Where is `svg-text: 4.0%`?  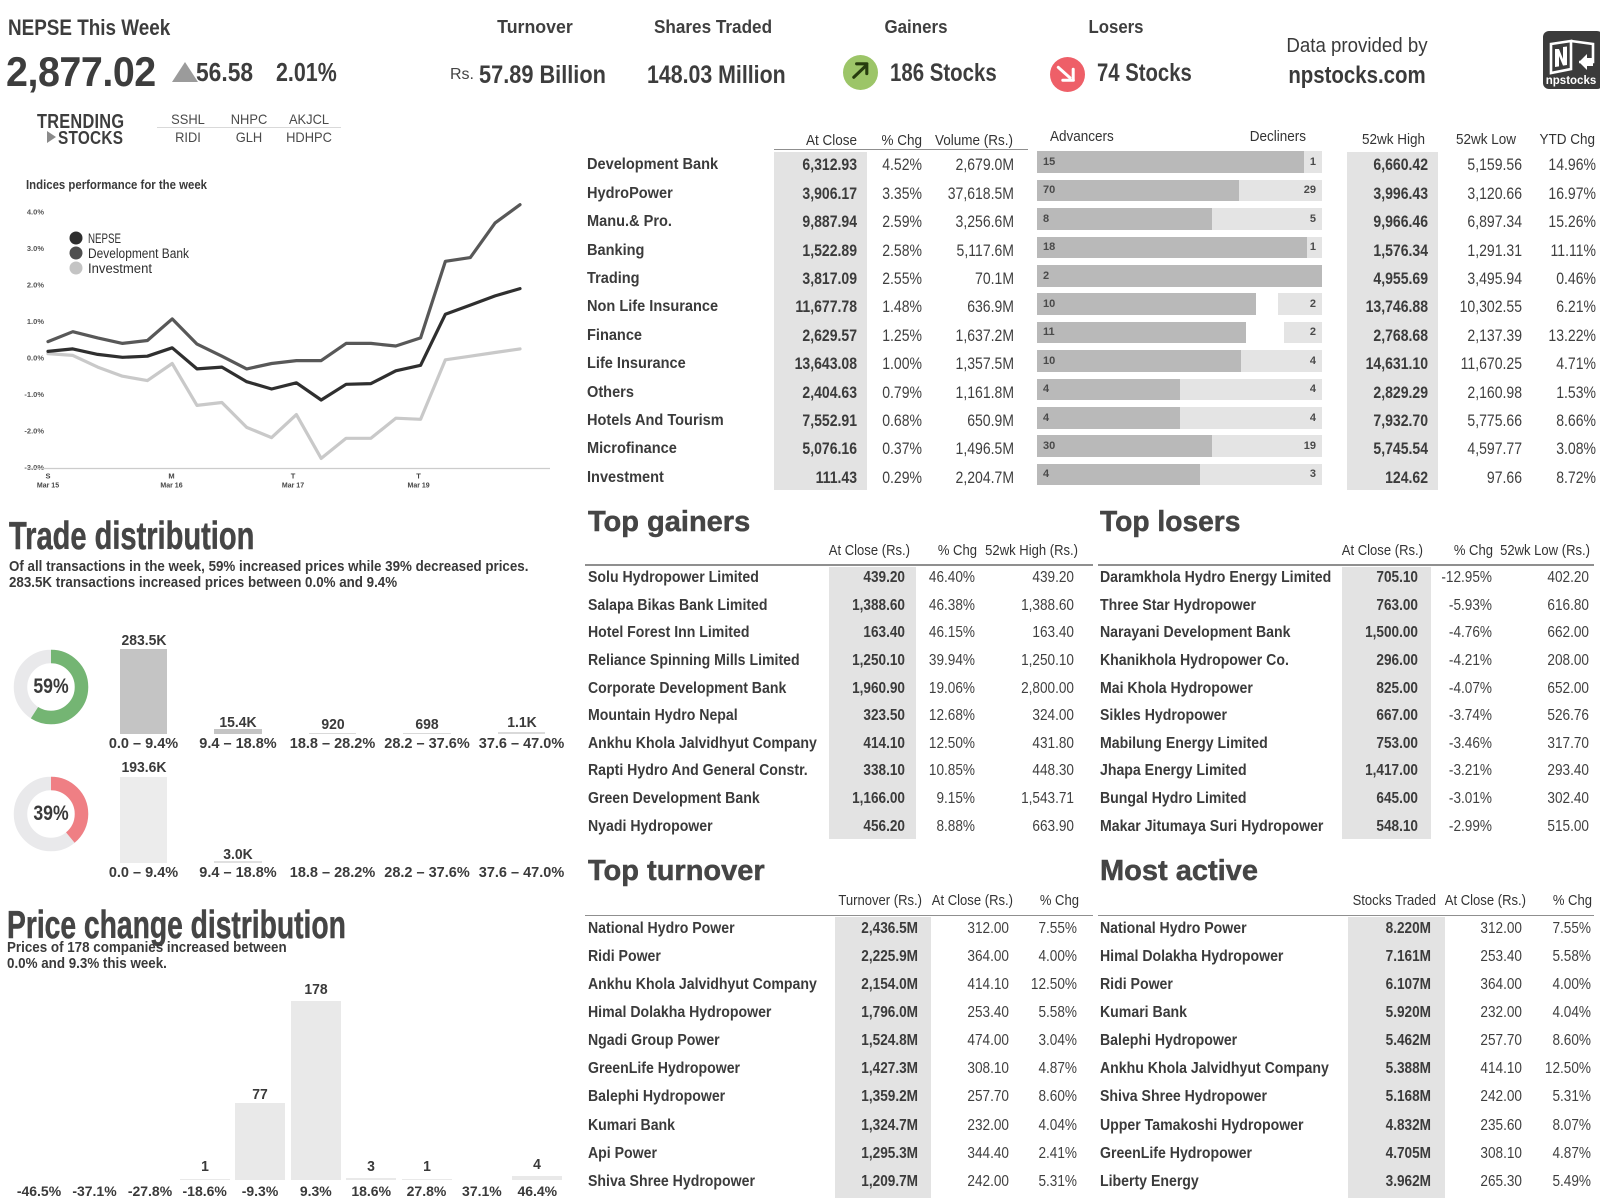 svg-text: 4.0% is located at coordinates (35, 212).